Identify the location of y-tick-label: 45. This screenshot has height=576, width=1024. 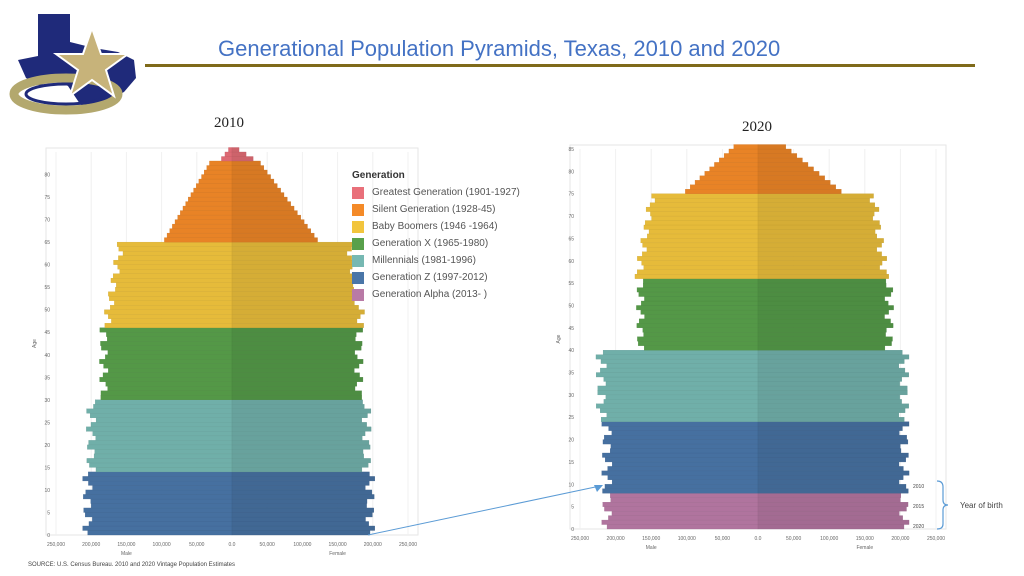
(571, 329).